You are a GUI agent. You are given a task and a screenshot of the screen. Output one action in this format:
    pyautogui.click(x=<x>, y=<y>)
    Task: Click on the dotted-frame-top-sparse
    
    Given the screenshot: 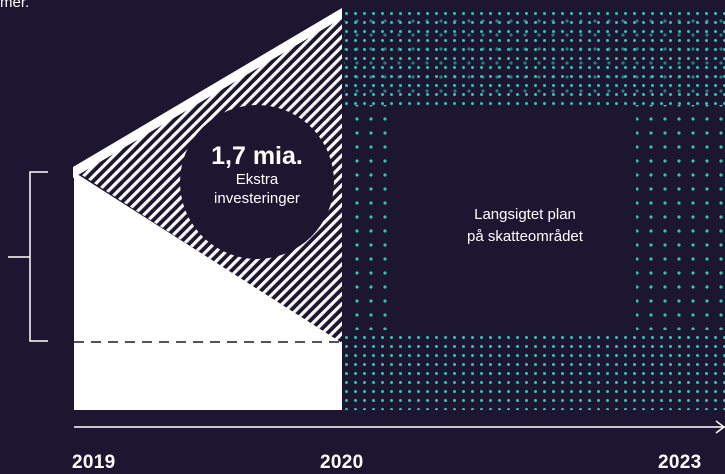 What is the action you would take?
    pyautogui.click(x=534, y=55)
    